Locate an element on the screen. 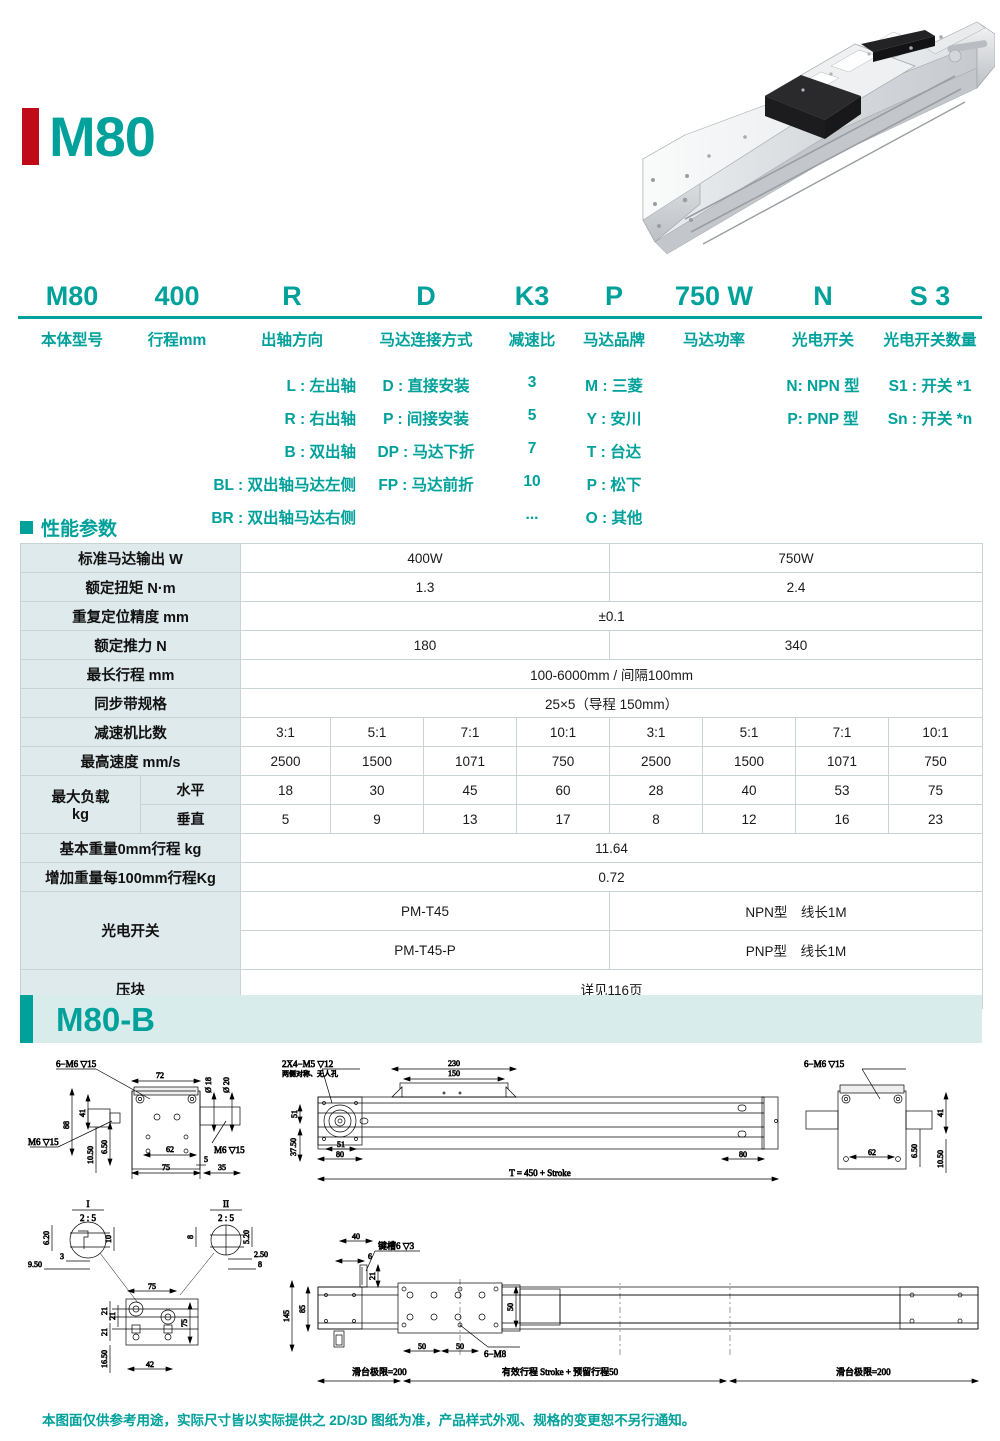  svg-text: 21 is located at coordinates (372, 1276).